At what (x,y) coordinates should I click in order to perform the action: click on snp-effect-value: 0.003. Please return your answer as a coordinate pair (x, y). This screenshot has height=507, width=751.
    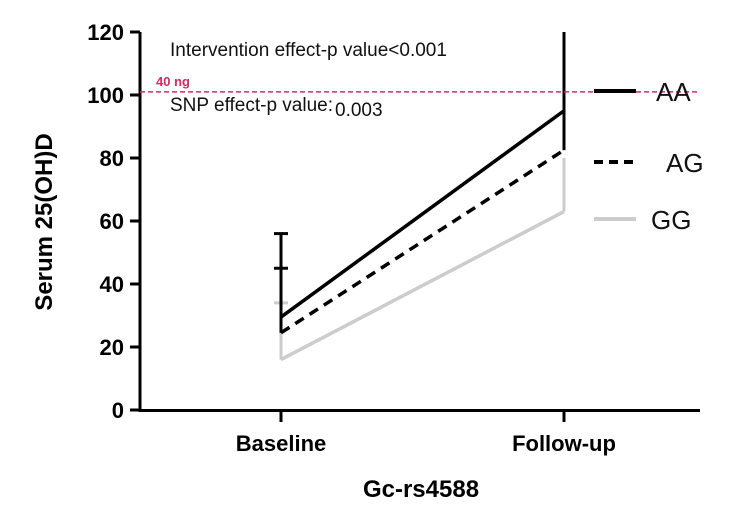
    Looking at the image, I should click on (359, 110).